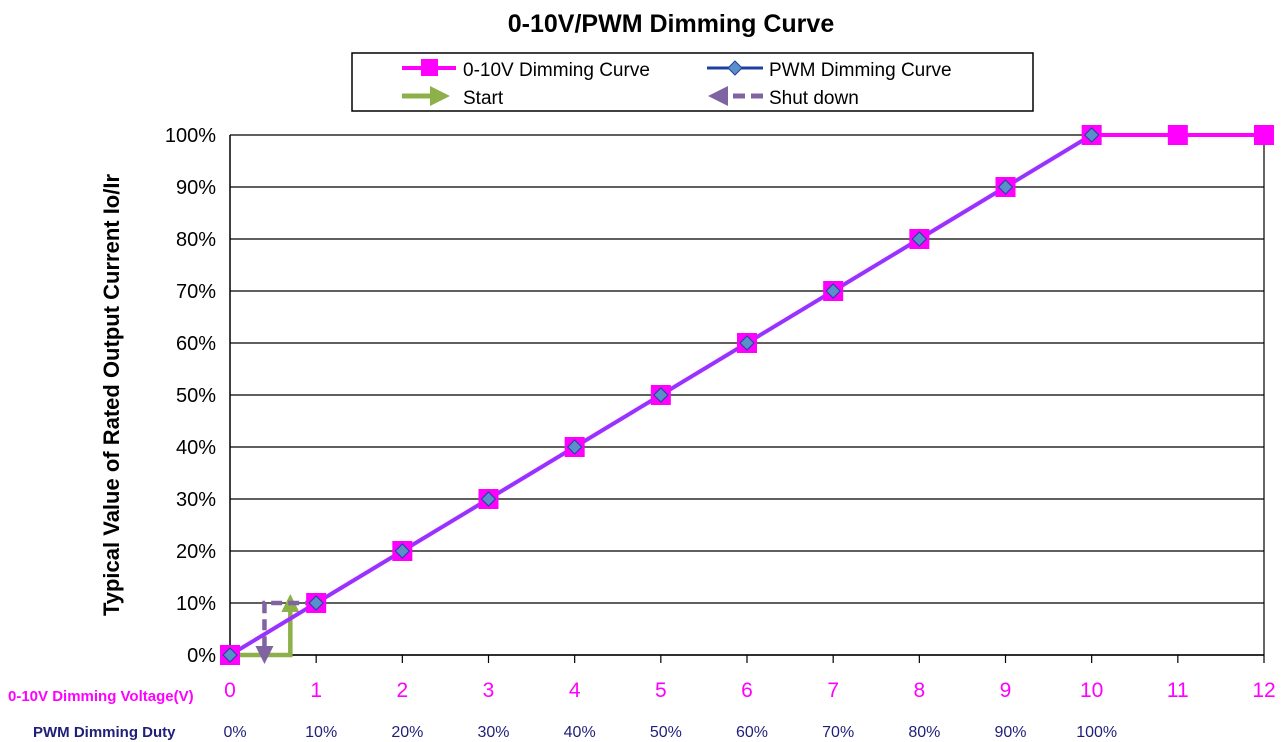 Image resolution: width=1287 pixels, height=742 pixels. I want to click on legend-shutdown-label: Shut down, so click(814, 98).